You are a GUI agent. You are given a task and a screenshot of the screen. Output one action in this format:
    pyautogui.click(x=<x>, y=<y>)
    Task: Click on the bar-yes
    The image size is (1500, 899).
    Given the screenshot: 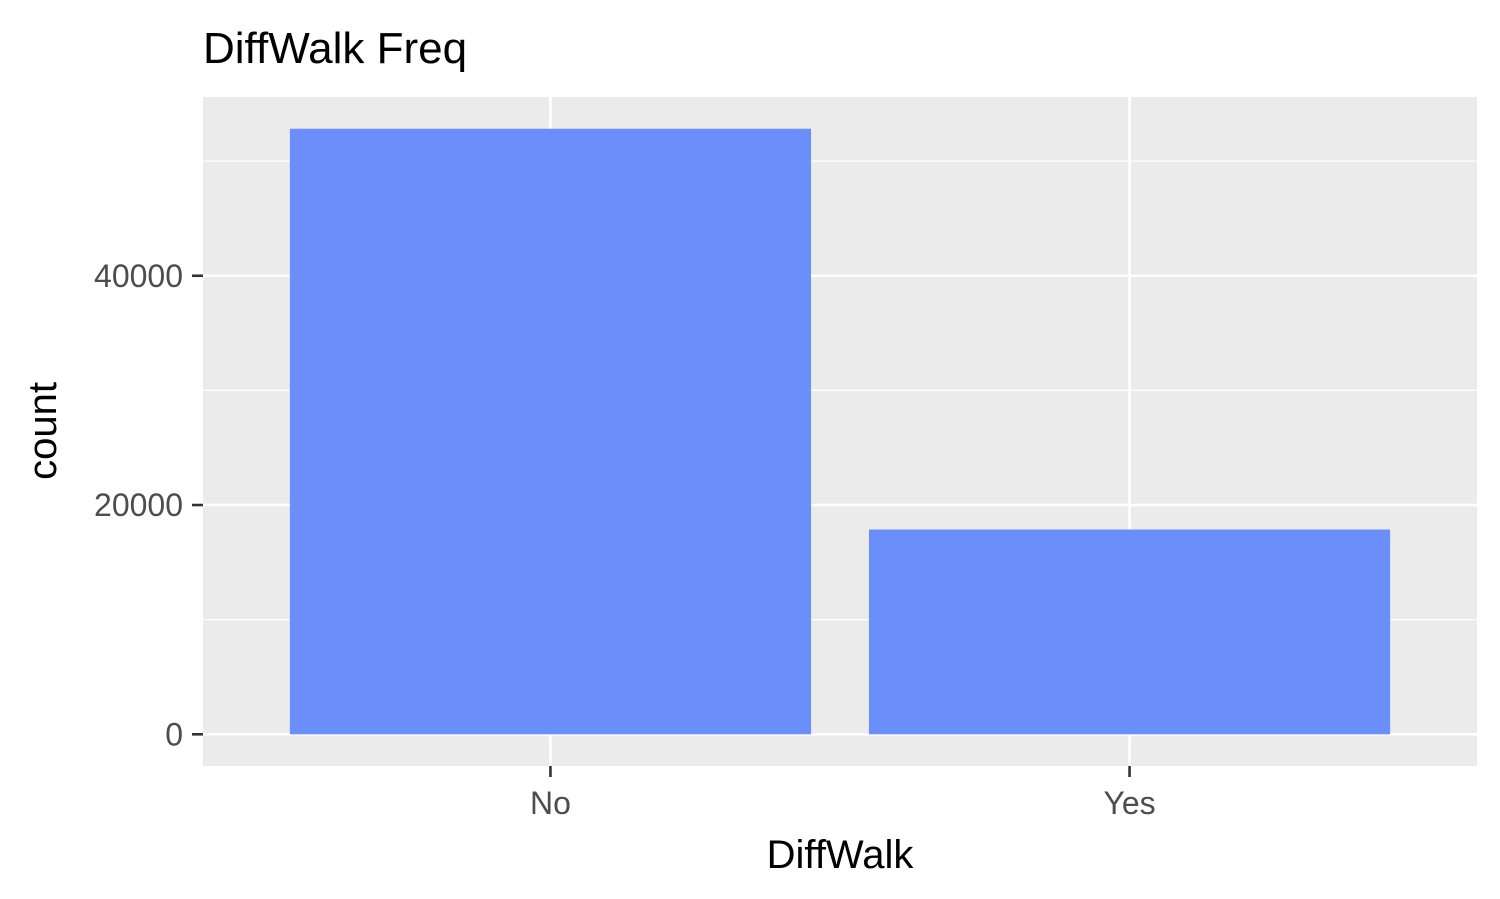 What is the action you would take?
    pyautogui.click(x=1129, y=632)
    